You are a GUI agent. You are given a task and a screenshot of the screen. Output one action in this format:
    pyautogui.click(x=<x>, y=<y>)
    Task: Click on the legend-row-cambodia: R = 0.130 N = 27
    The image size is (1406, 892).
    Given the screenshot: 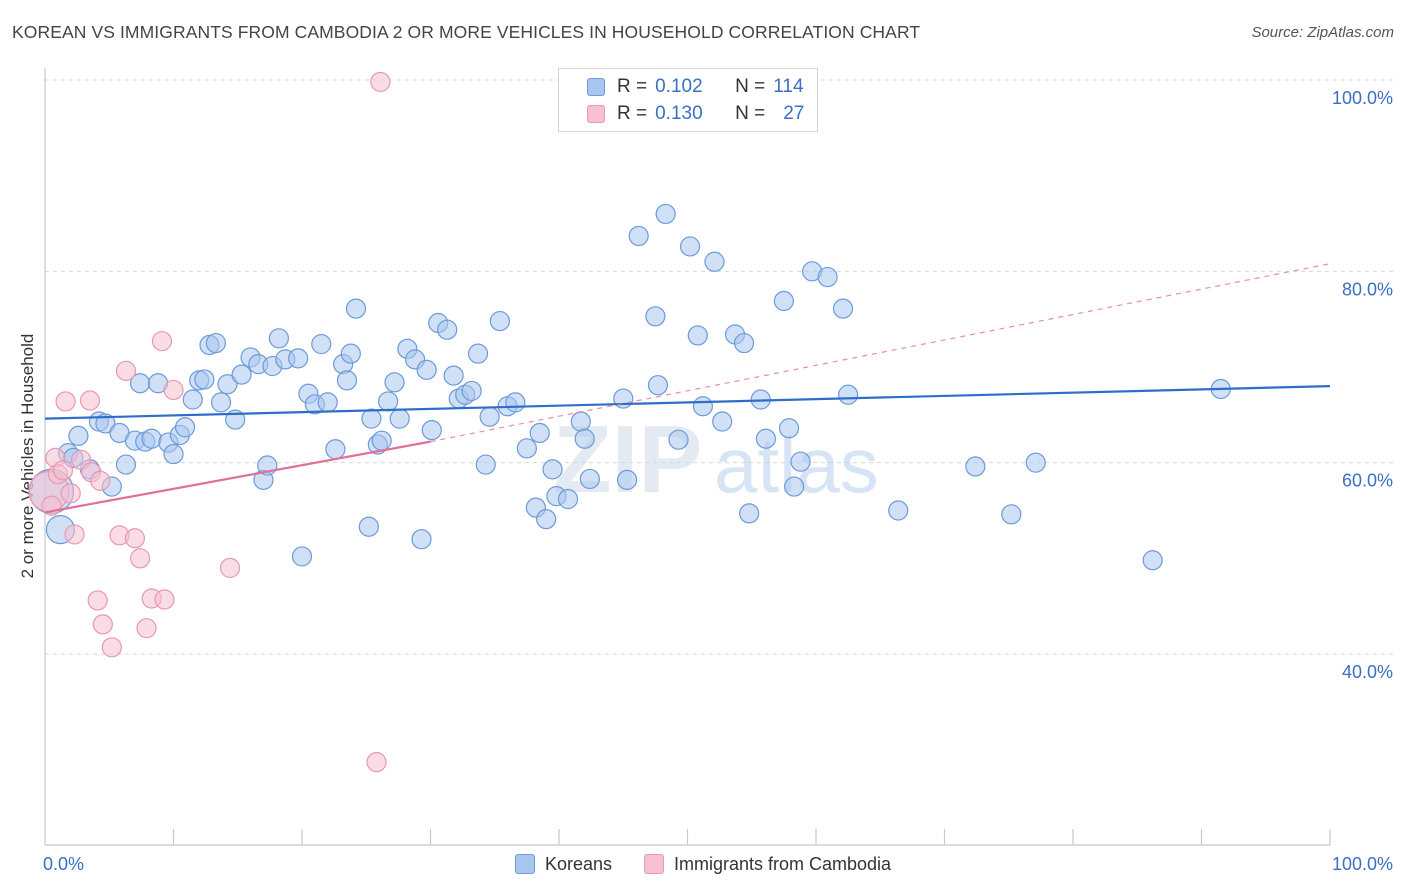 What is the action you would take?
    pyautogui.click(x=695, y=114)
    